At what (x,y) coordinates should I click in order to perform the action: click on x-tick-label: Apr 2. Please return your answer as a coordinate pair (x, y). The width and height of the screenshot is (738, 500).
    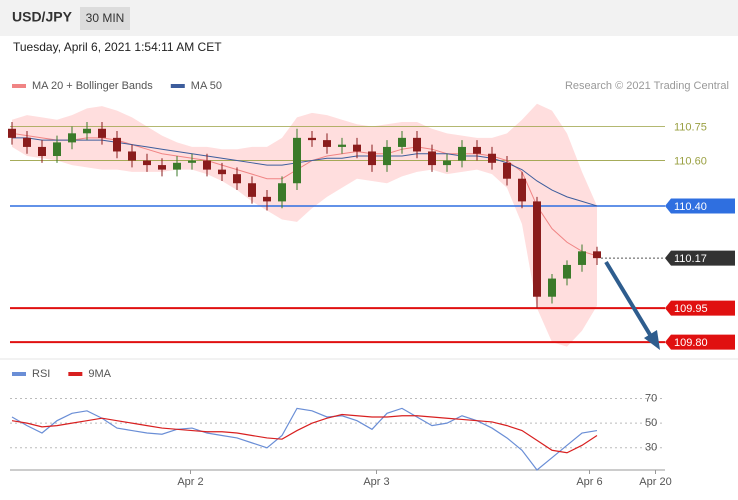
    Looking at the image, I should click on (190, 482).